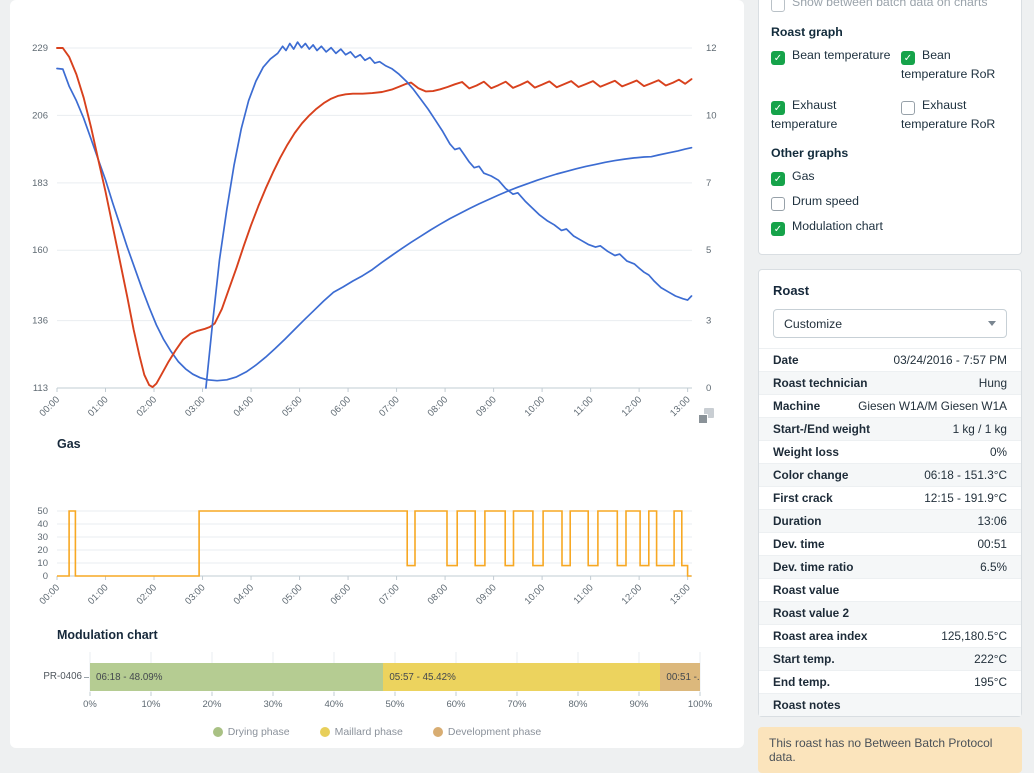  What do you see at coordinates (708, 183) in the screenshot?
I see `right-axis-tick-label: 7` at bounding box center [708, 183].